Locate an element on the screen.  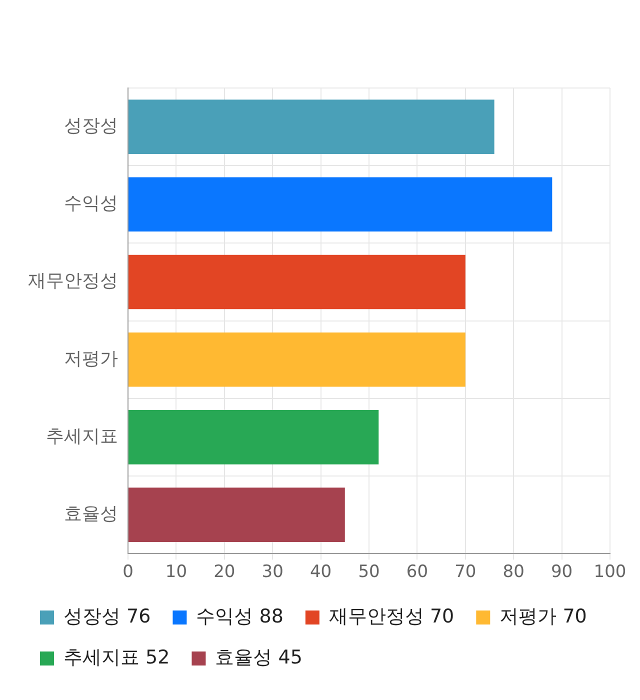
y-tick-label: 수익성 is located at coordinates (91, 203).